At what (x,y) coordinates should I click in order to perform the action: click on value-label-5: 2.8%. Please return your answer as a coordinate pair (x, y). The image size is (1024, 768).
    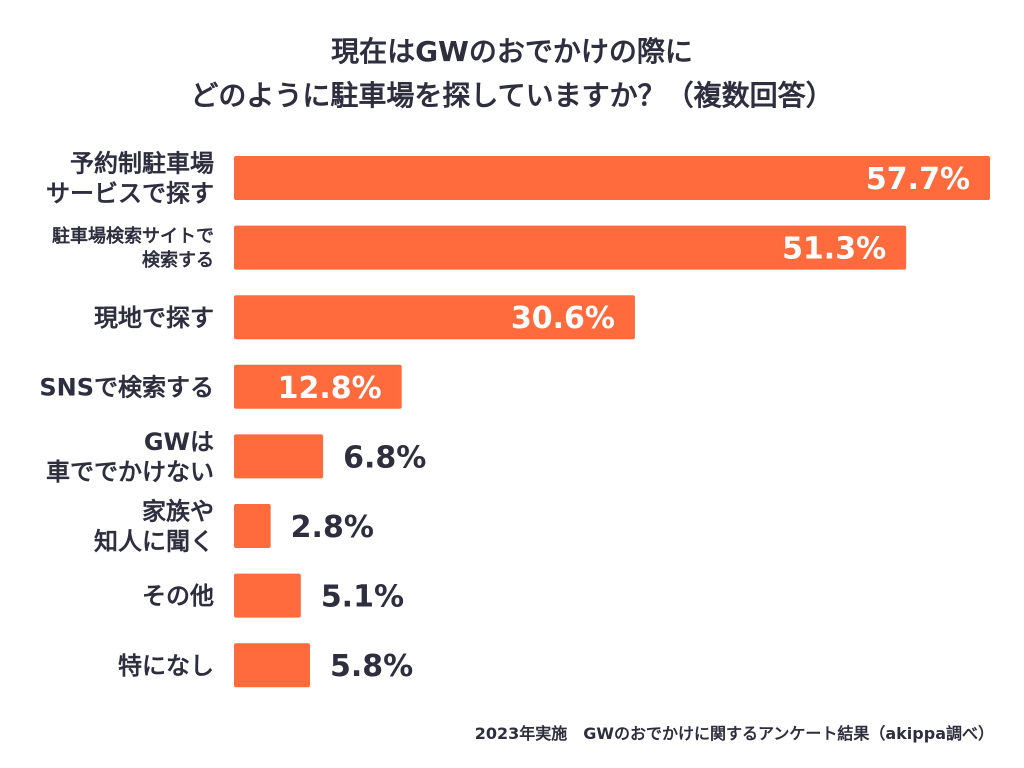
    Looking at the image, I should click on (332, 527).